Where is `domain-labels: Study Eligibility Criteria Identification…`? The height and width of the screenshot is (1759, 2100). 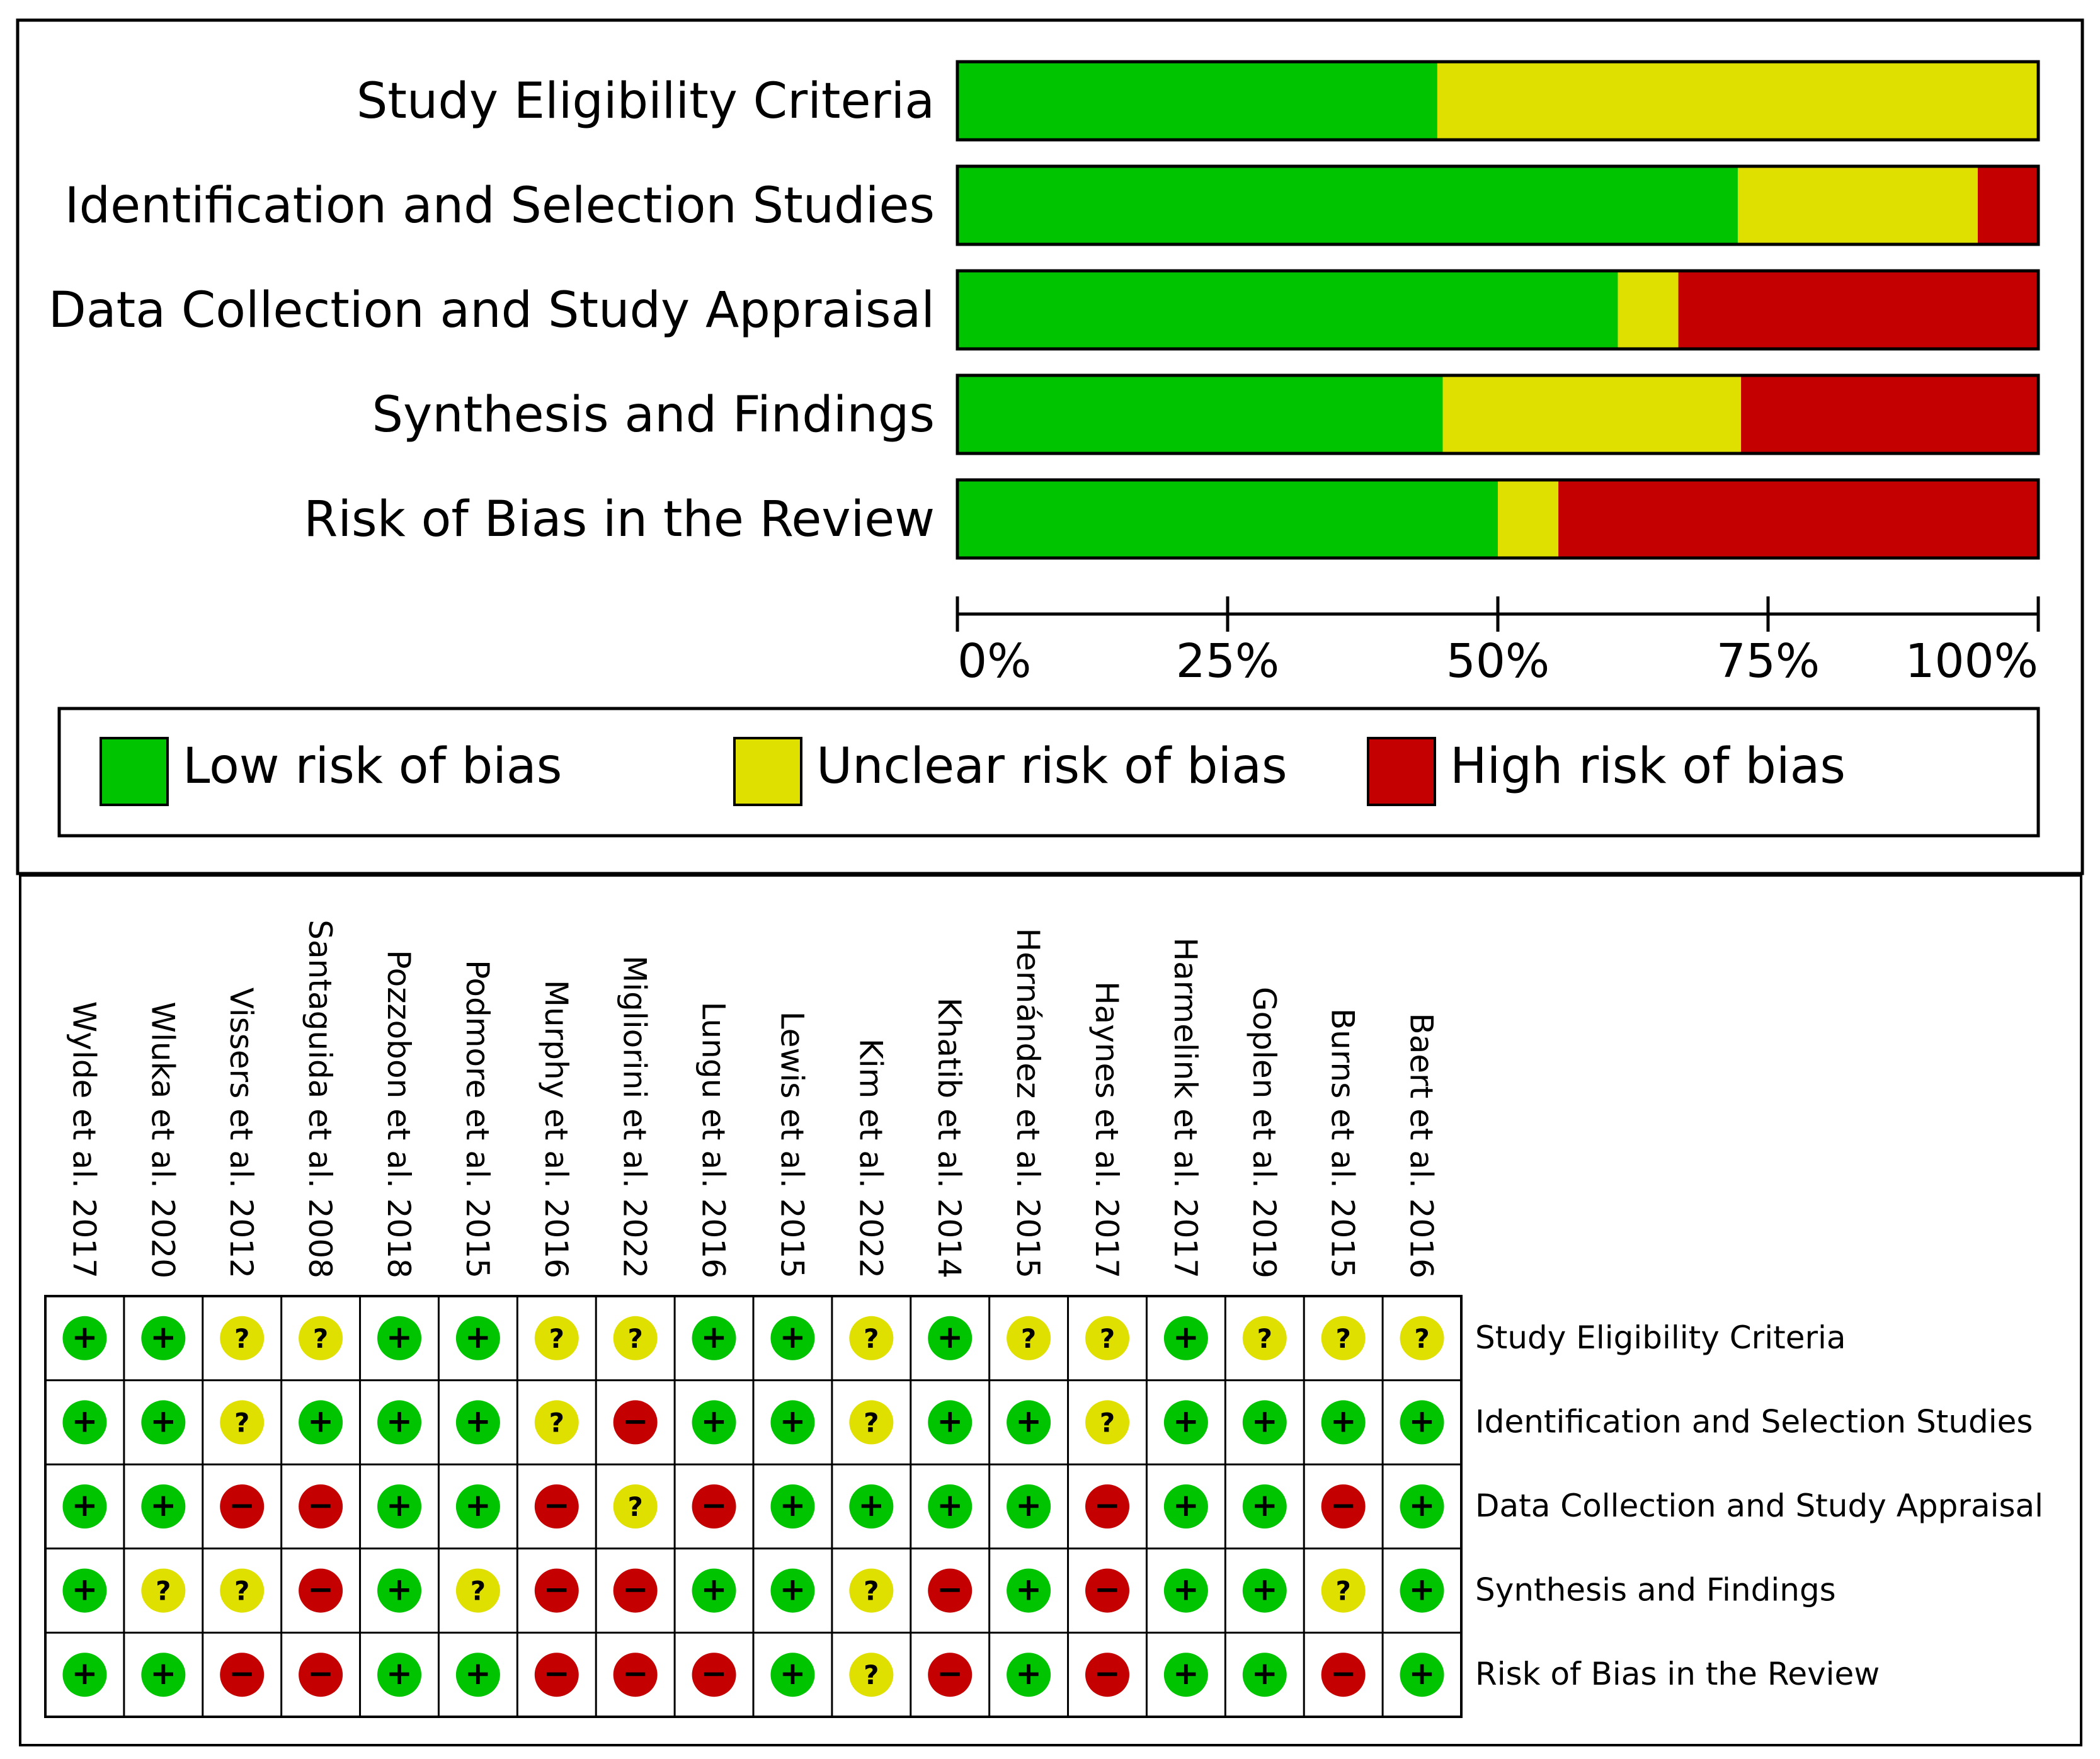 domain-labels: Study Eligibility Criteria Identification… is located at coordinates (1759, 1505).